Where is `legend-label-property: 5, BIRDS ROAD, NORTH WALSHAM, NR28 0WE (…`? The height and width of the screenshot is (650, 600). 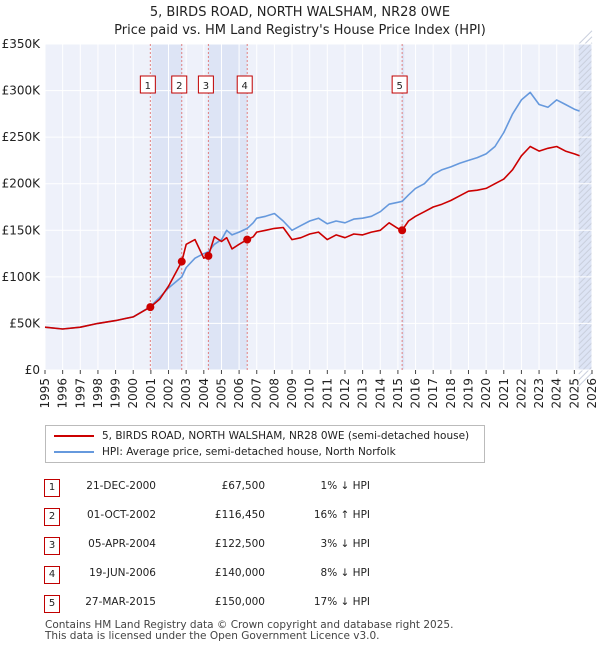 legend-label-property: 5, BIRDS ROAD, NORTH WALSHAM, NR28 0WE (… is located at coordinates (286, 436).